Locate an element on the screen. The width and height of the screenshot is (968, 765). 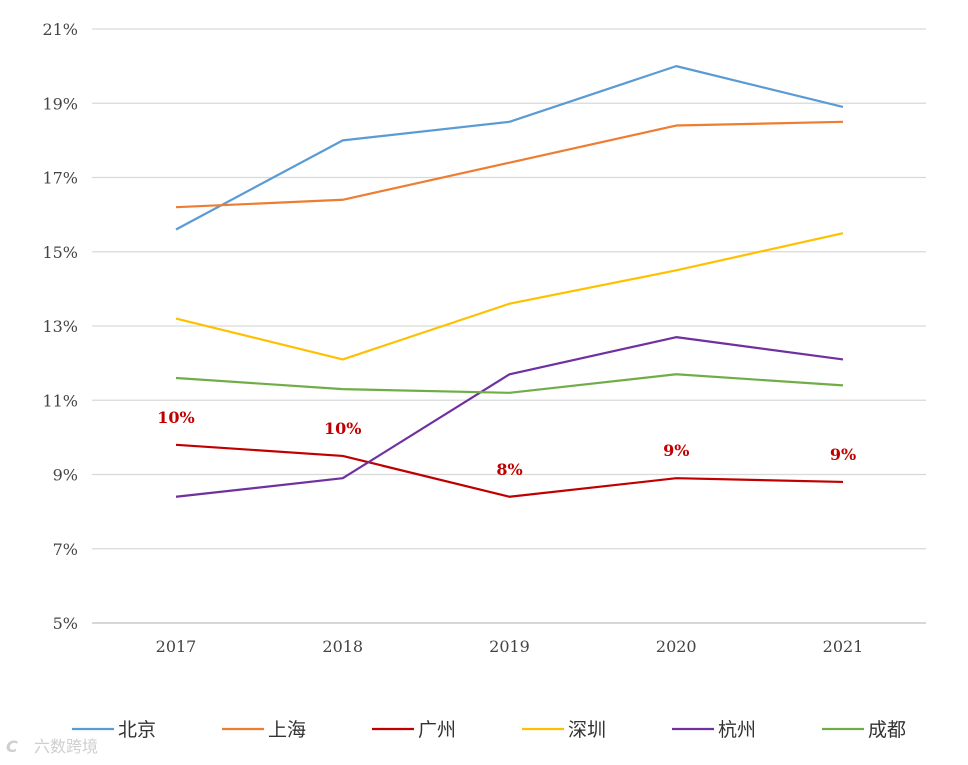
y-tick-label: 13% is located at coordinates (60, 326).